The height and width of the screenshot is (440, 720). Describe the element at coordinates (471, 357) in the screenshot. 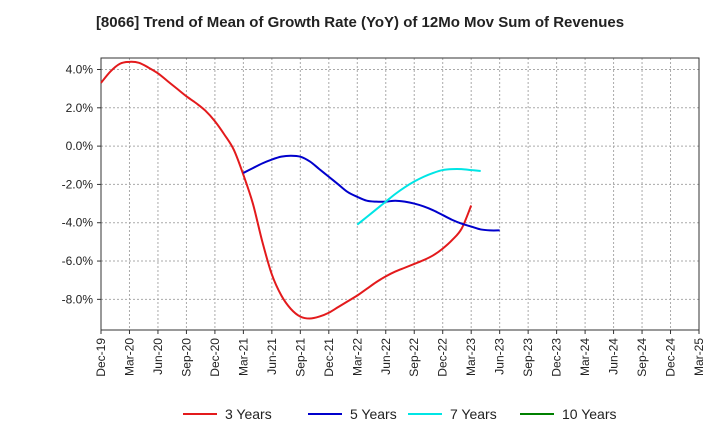

I see `x-tick-label: Mar-23` at that location.